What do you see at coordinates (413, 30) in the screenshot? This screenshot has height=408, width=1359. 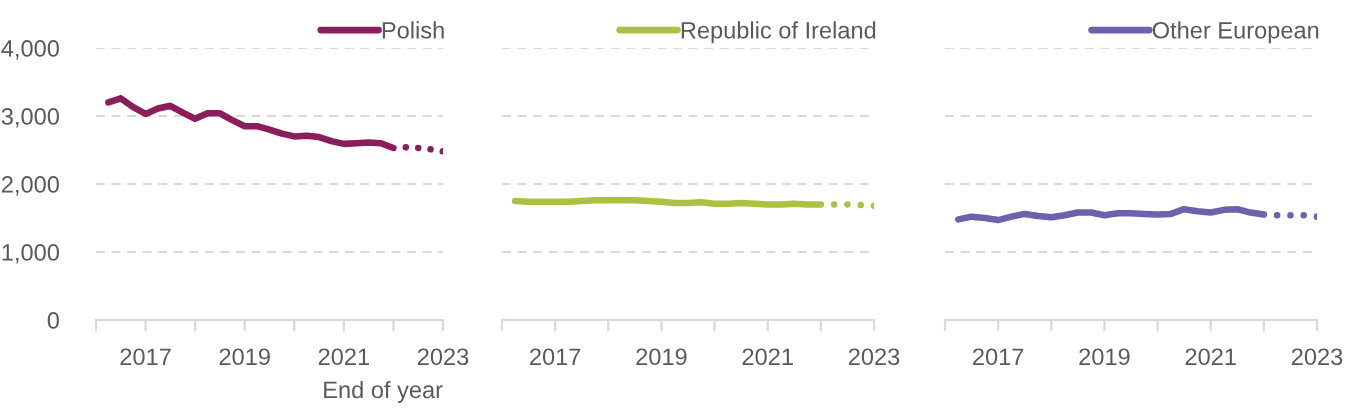 I see `legend-label: Polish` at bounding box center [413, 30].